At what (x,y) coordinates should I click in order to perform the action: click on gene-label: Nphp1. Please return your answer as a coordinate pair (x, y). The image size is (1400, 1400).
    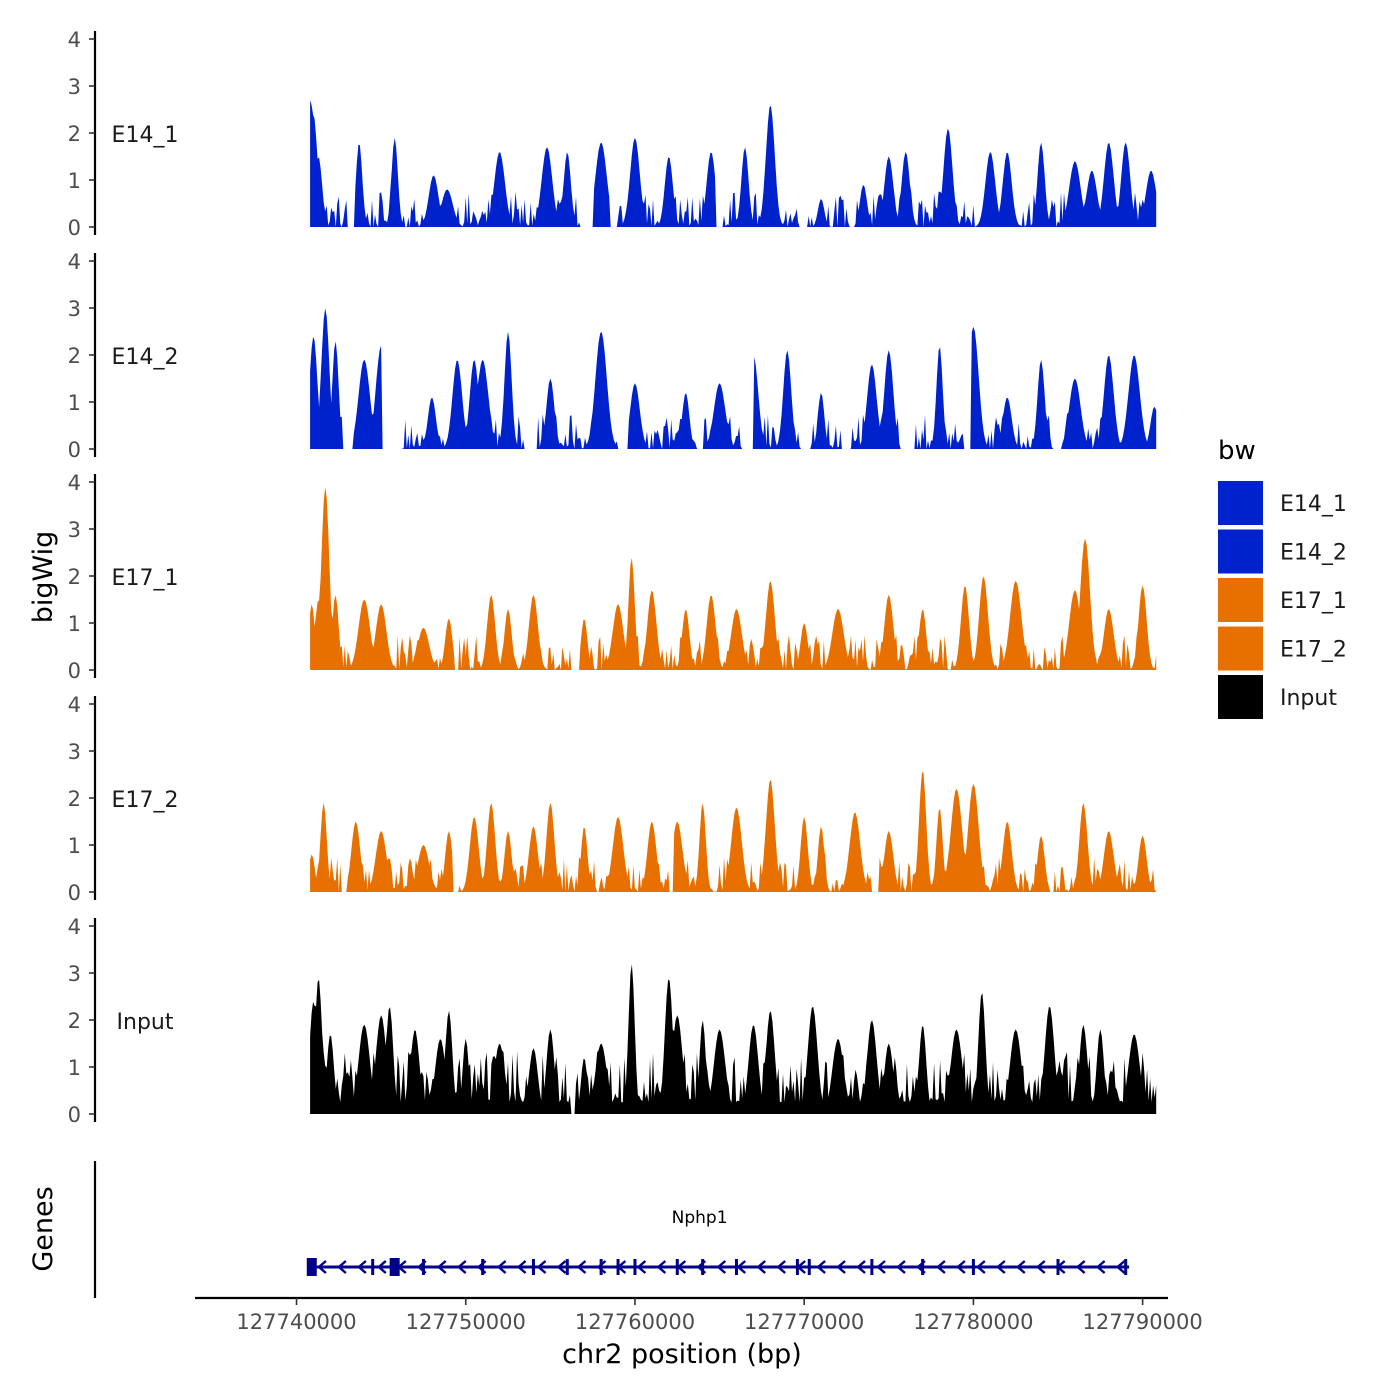
    Looking at the image, I should click on (700, 1218).